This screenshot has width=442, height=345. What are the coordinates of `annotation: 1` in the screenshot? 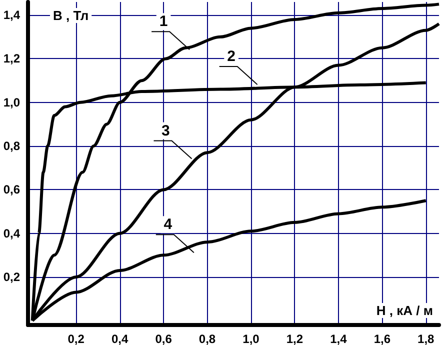 It's located at (163, 21).